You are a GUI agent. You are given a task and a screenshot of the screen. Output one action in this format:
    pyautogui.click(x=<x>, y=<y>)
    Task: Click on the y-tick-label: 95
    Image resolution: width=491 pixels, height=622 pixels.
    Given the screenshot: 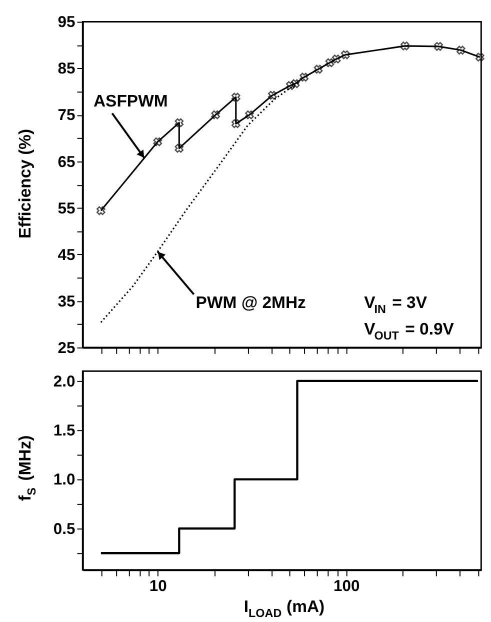 What is the action you would take?
    pyautogui.click(x=67, y=23)
    